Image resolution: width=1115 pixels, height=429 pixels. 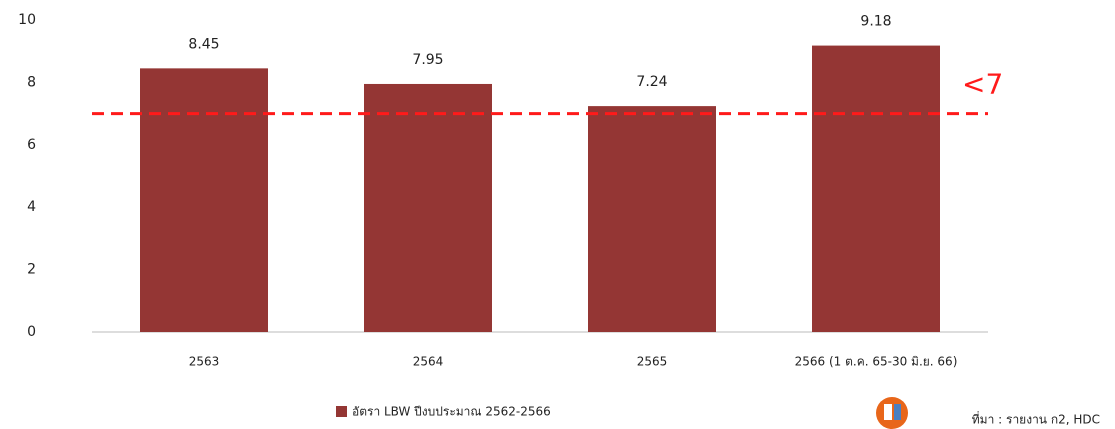 I want to click on x-tick-label: 2565, so click(x=652, y=362).